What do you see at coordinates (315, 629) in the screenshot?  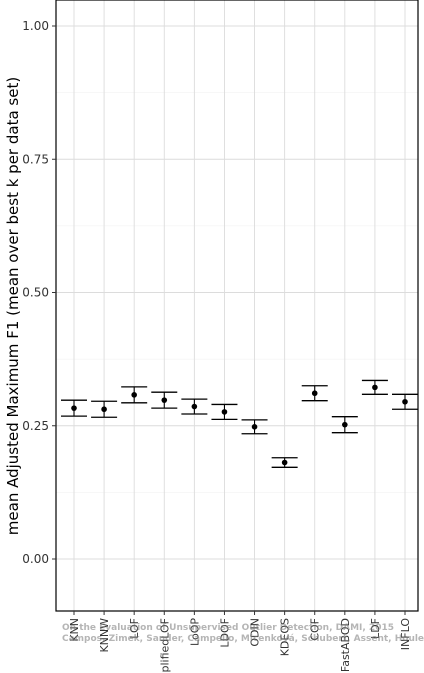 I see `x-tick-label: COF` at bounding box center [315, 629].